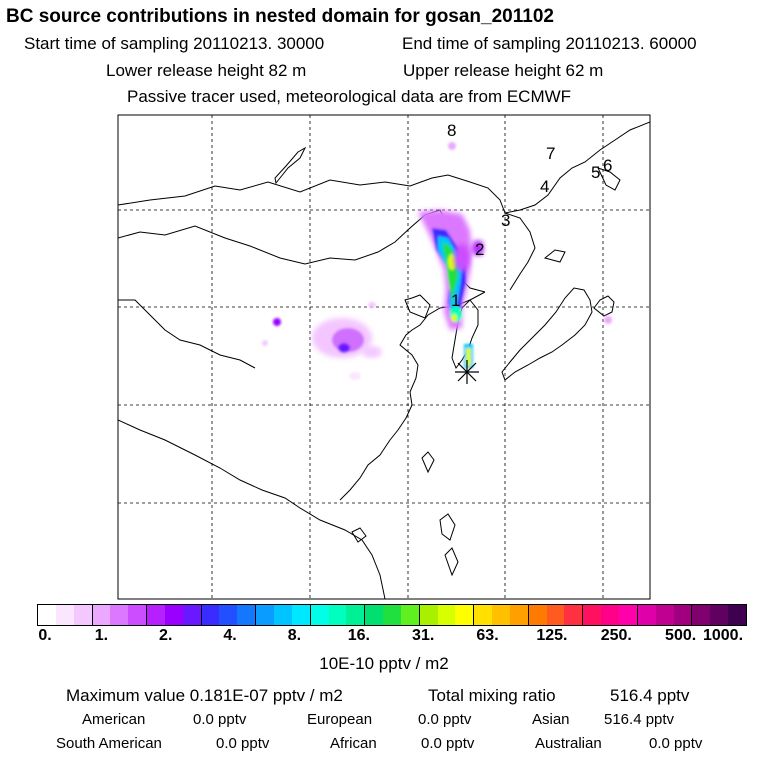 This screenshot has height=768, width=768. Describe the element at coordinates (230, 635) in the screenshot. I see `colorbar-tick-label: 4.` at that location.